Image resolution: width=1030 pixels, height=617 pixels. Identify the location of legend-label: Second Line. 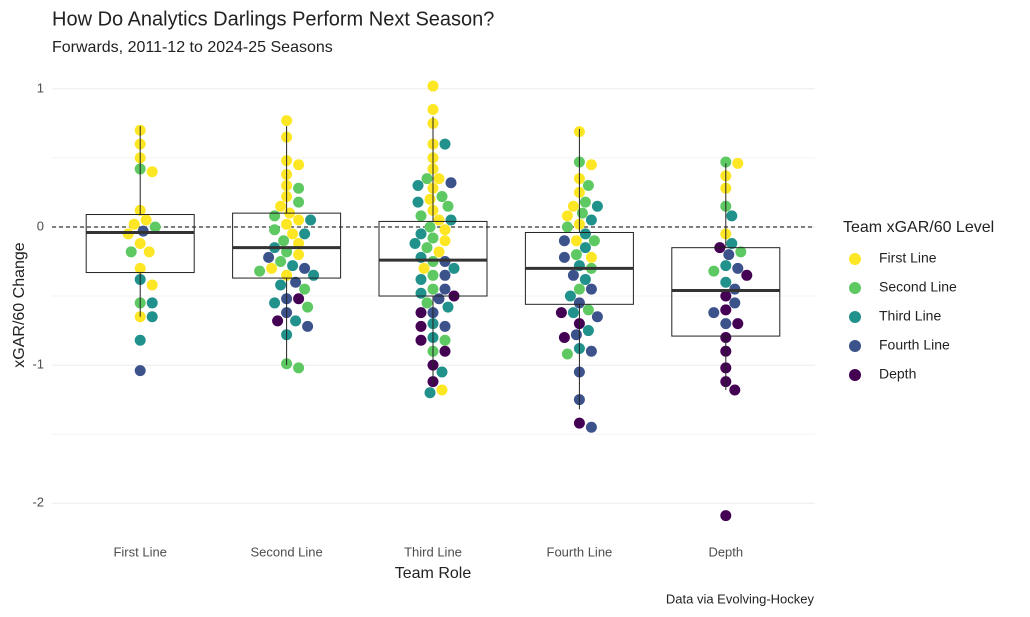
(918, 287).